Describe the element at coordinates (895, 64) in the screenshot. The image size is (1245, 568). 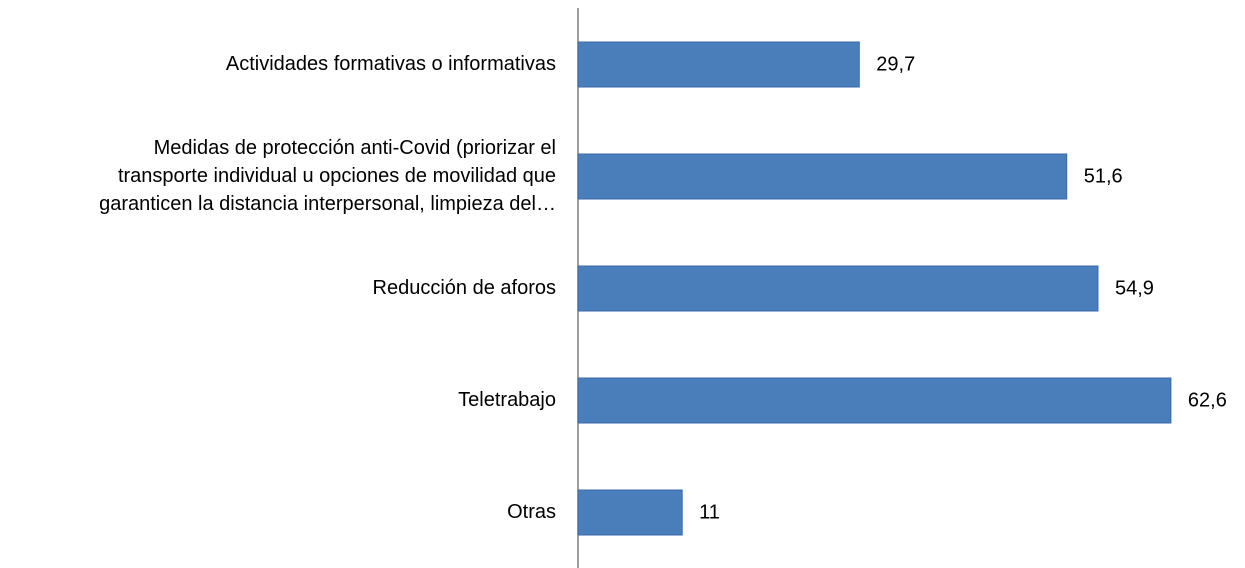
I see `value-label: 29,7` at that location.